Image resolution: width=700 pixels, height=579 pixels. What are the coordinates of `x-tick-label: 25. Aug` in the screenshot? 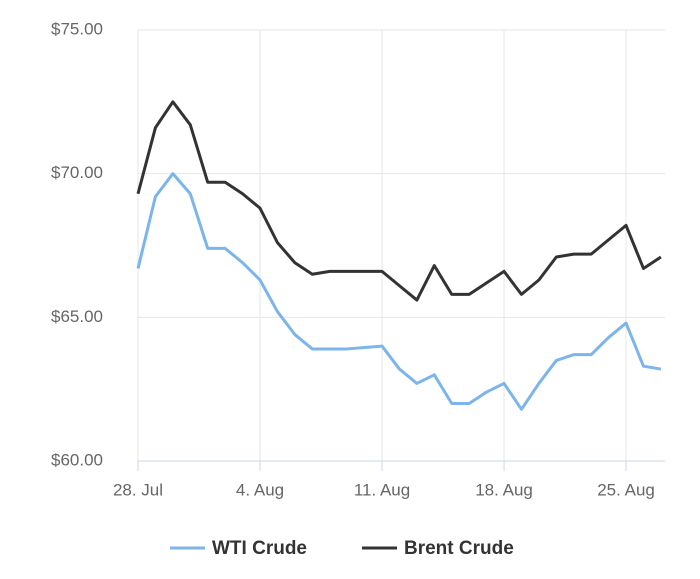 It's located at (626, 489).